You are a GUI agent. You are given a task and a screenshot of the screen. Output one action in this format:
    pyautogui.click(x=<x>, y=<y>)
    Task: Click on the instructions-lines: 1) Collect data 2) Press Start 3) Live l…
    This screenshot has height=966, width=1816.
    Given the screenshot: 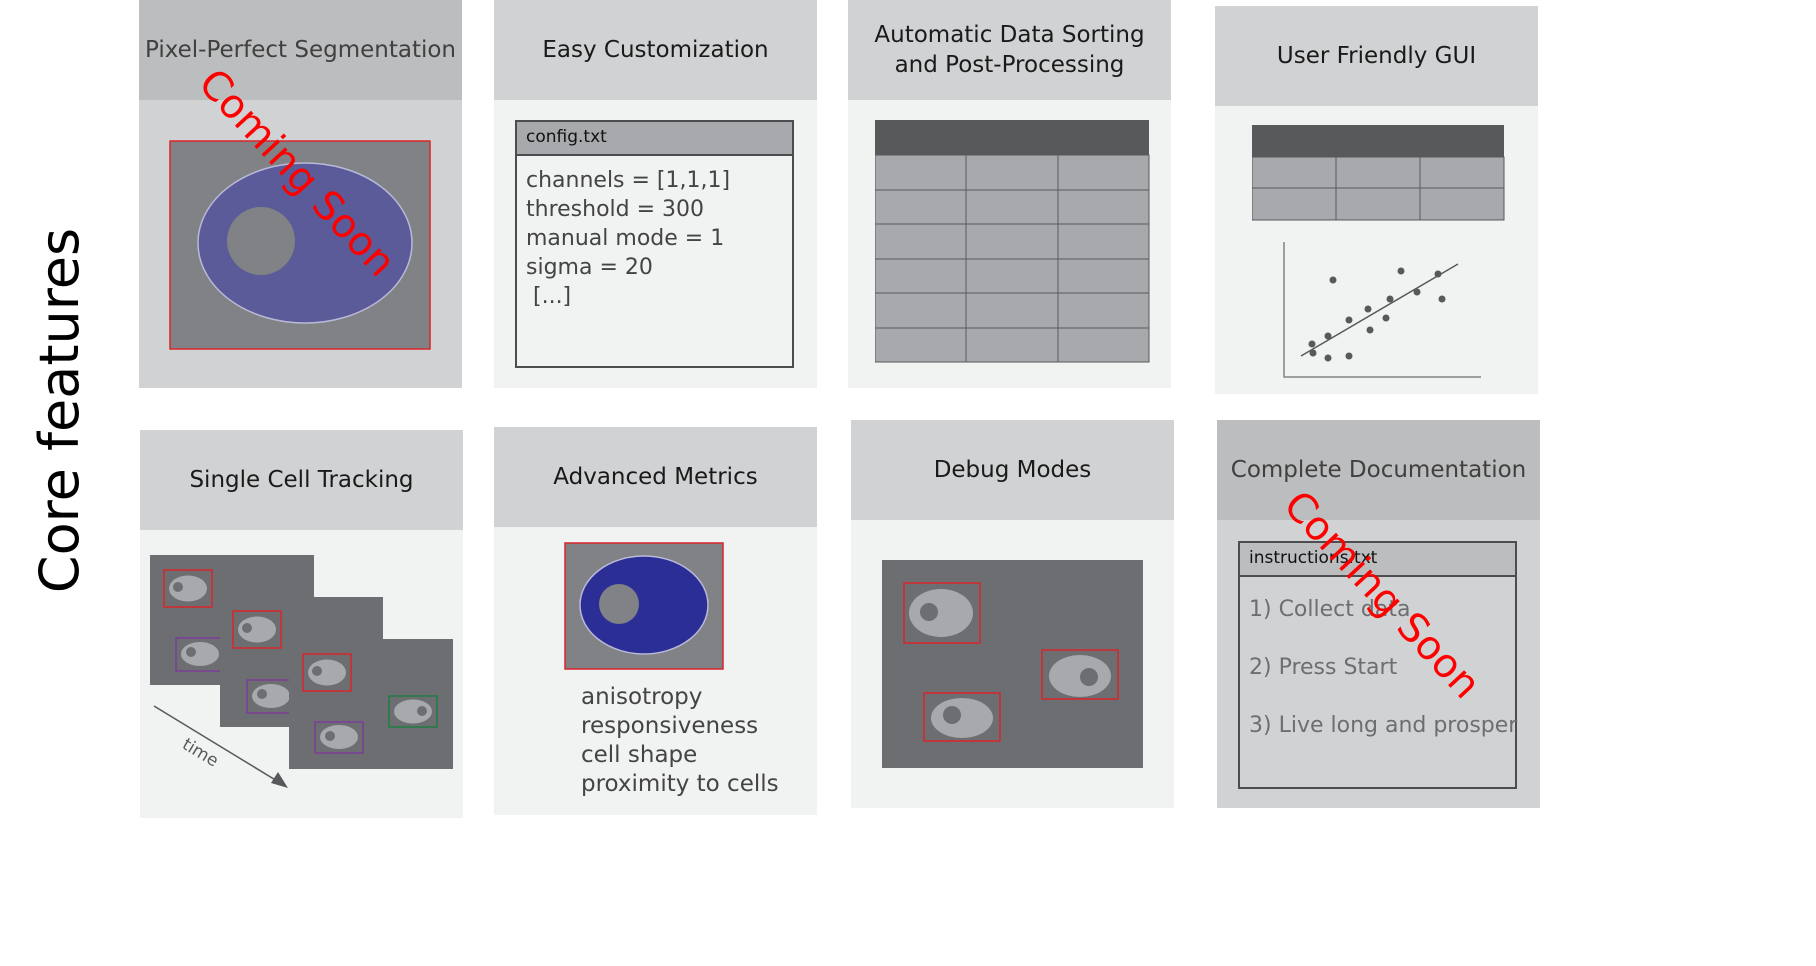 What is the action you would take?
    pyautogui.click(x=1379, y=658)
    